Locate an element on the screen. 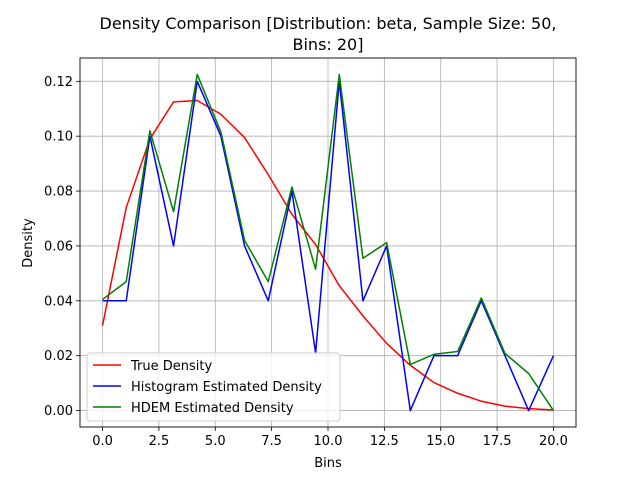 This screenshot has width=640, height=480. x-tick-label: 20.0 is located at coordinates (553, 441).